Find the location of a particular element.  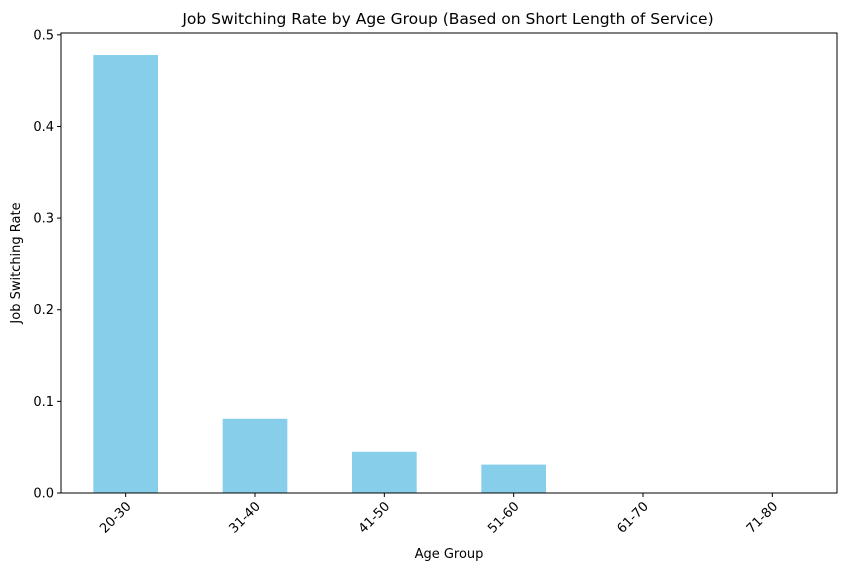

x-axis: 20-30 31-40 41-50 51-60 61-70 71-80 is located at coordinates (439, 515).